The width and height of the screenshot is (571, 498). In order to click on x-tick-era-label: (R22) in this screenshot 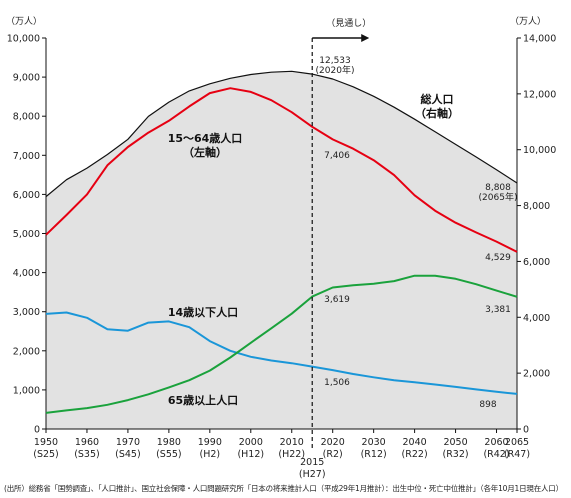, I will do `click(415, 454)`.